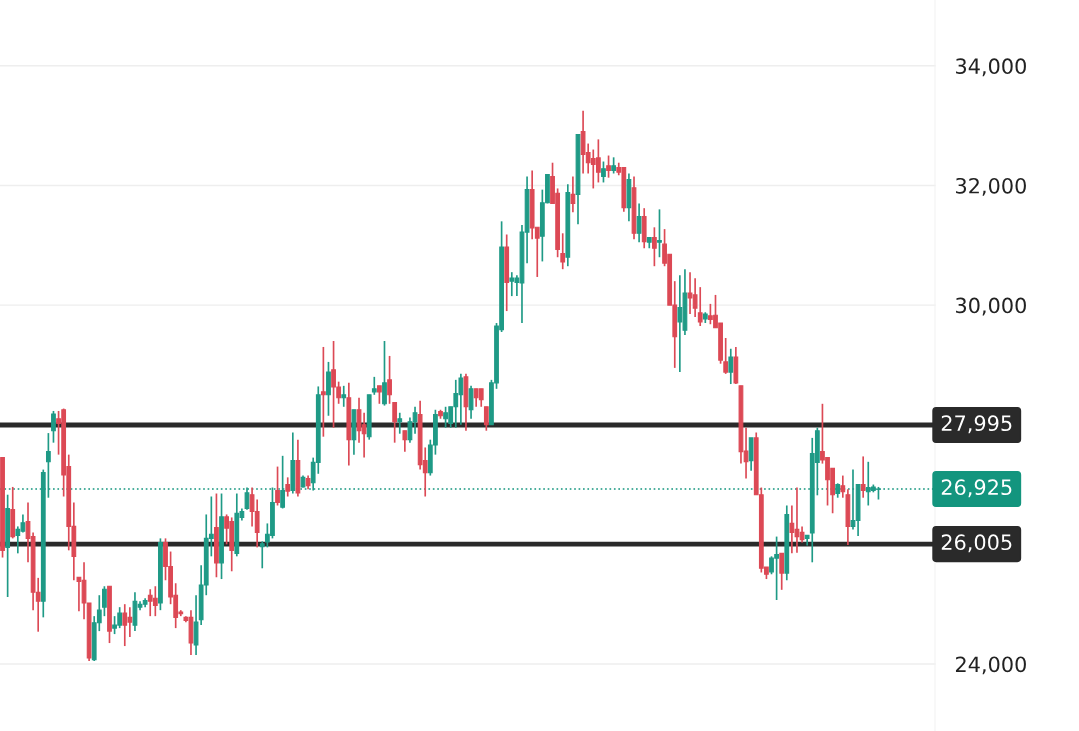 Image resolution: width=1079 pixels, height=731 pixels. I want to click on ref-line-label: 27,995, so click(976, 424).